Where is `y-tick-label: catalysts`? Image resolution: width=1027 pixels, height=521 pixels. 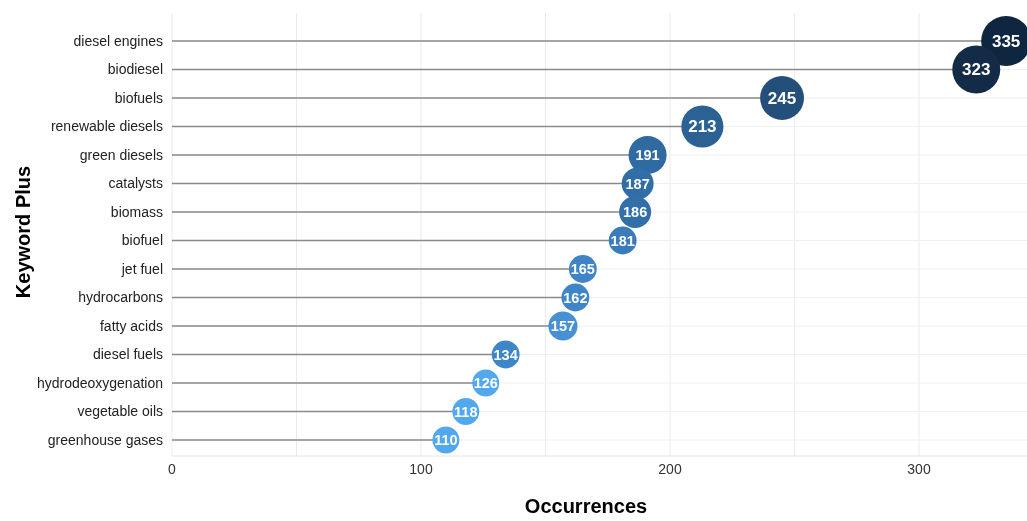
y-tick-label: catalysts is located at coordinates (135, 183).